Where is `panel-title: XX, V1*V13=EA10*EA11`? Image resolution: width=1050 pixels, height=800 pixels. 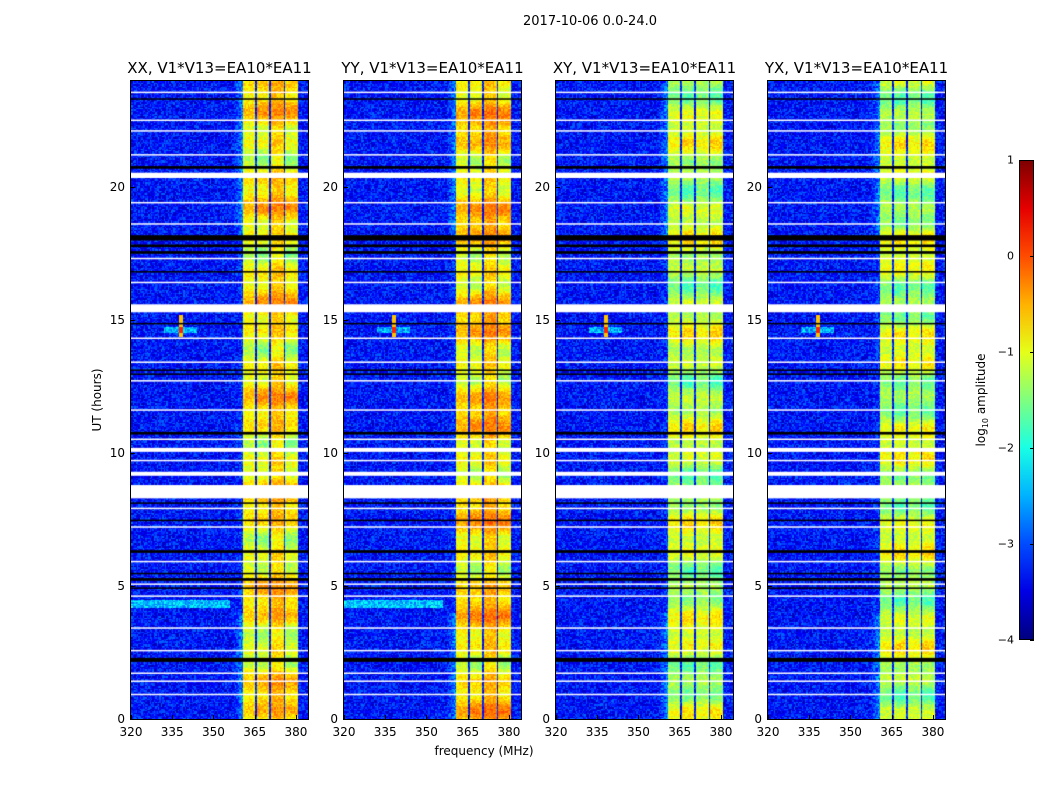 panel-title: XX, V1*V13=EA10*EA11 is located at coordinates (219, 68).